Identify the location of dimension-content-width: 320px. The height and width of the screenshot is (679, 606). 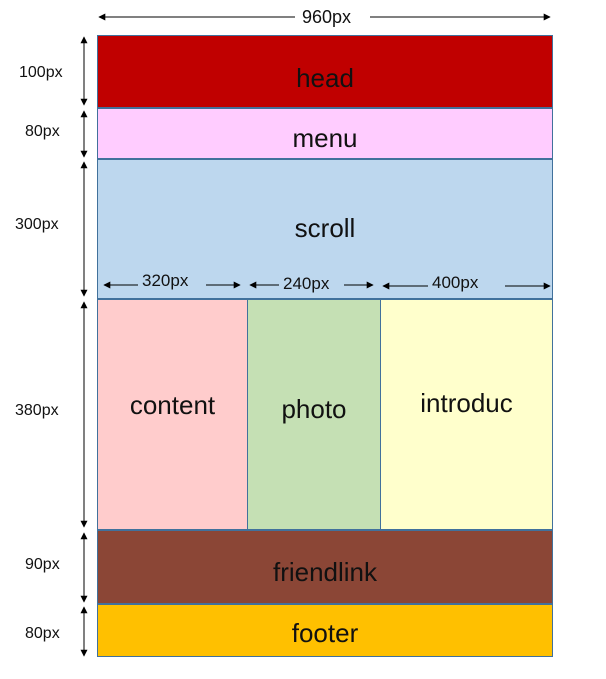
(165, 280).